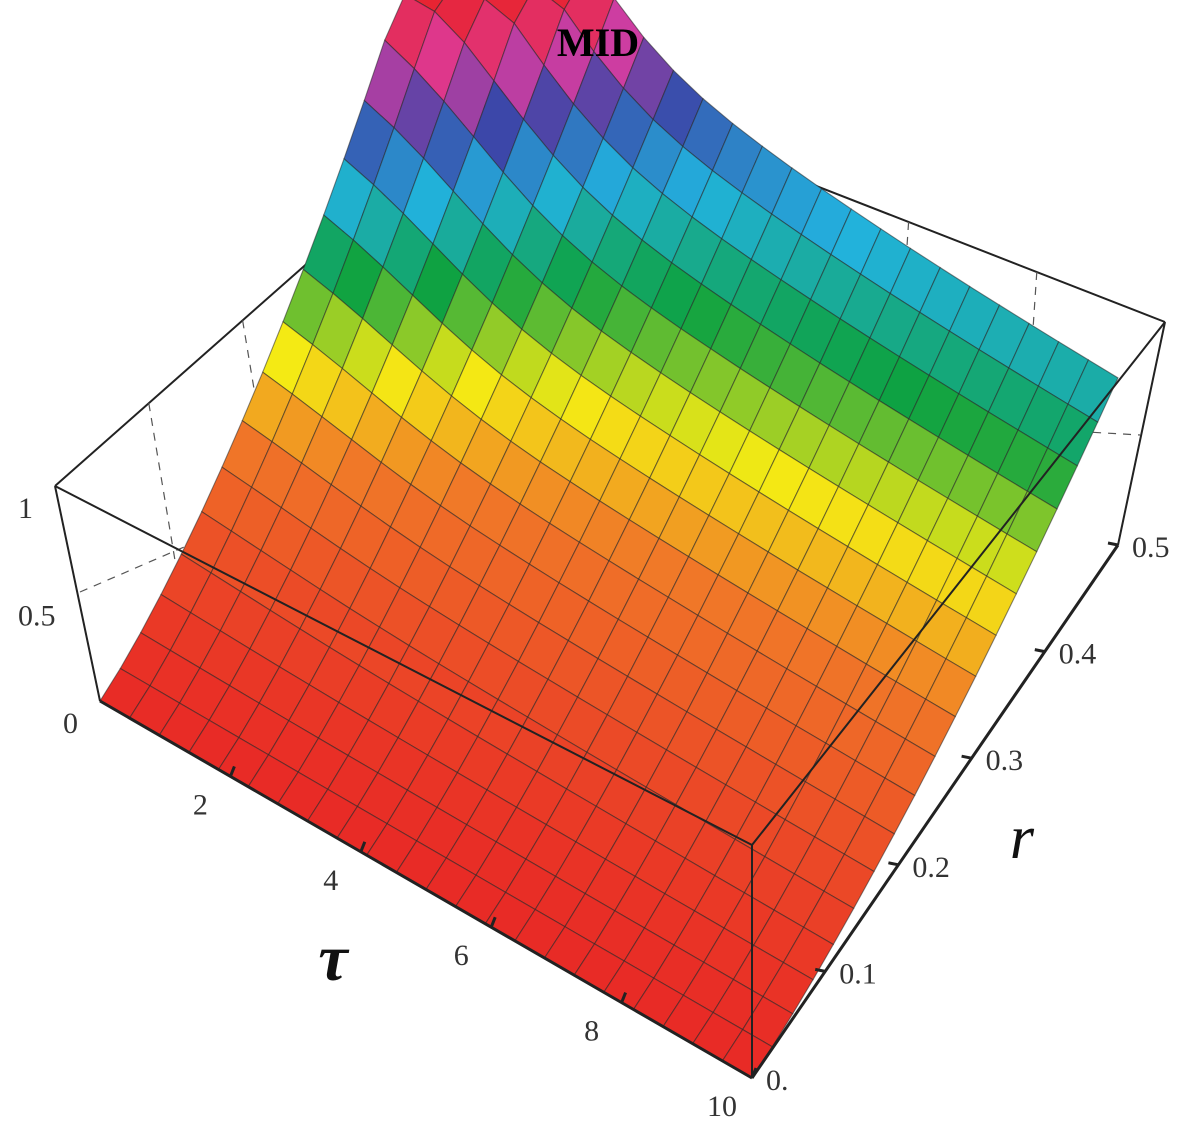 Image resolution: width=1198 pixels, height=1131 pixels. I want to click on box-edge-left-vertical, so click(77, 593).